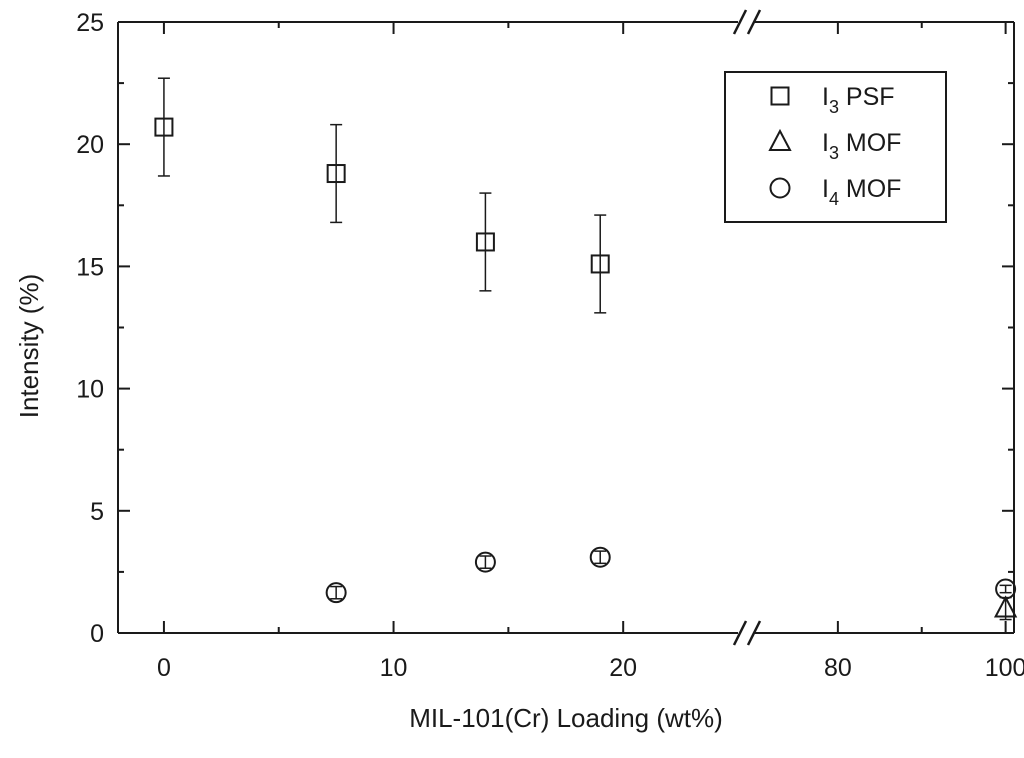  What do you see at coordinates (623, 668) in the screenshot?
I see `x-tick-label: 20` at bounding box center [623, 668].